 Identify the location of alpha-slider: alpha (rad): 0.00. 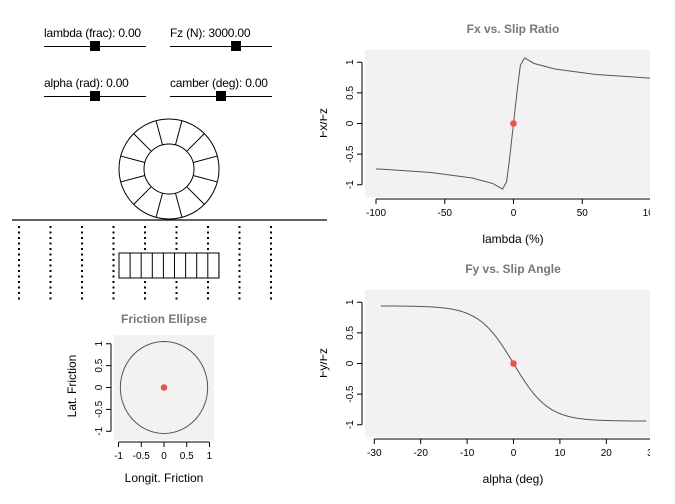
(95, 96).